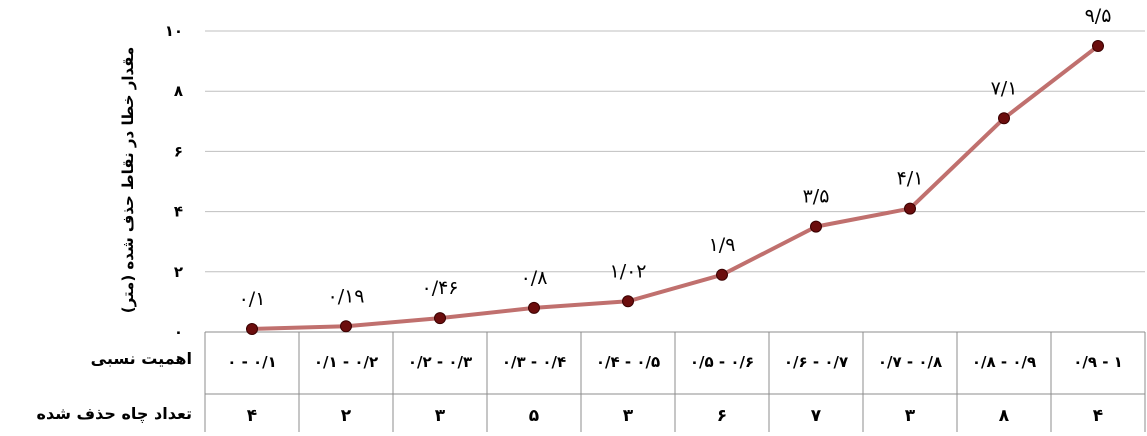 The height and width of the screenshot is (436, 1147). What do you see at coordinates (627, 271) in the screenshot?
I see `data-label: ۱/۰۲` at bounding box center [627, 271].